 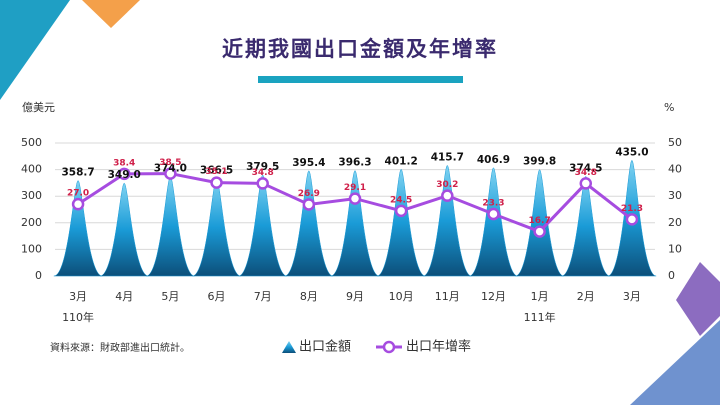 What do you see at coordinates (262, 167) in the screenshot?
I see `bar-value-label: 379.5` at bounding box center [262, 167].